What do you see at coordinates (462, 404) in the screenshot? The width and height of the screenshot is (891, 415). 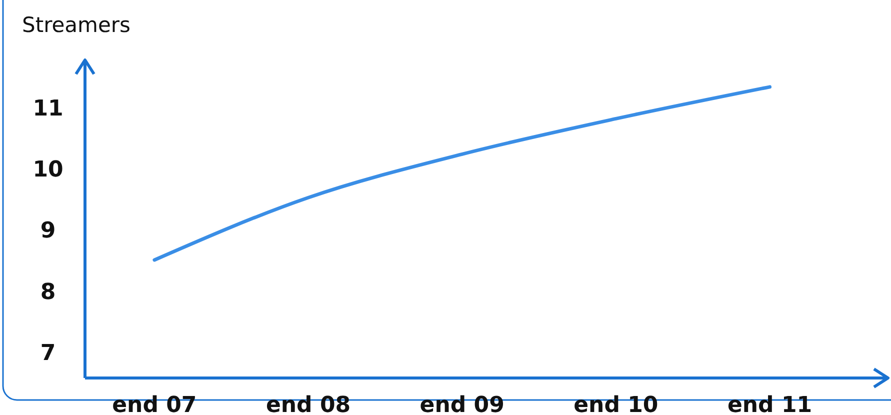 I see `x-tick-label: end 09` at bounding box center [462, 404].